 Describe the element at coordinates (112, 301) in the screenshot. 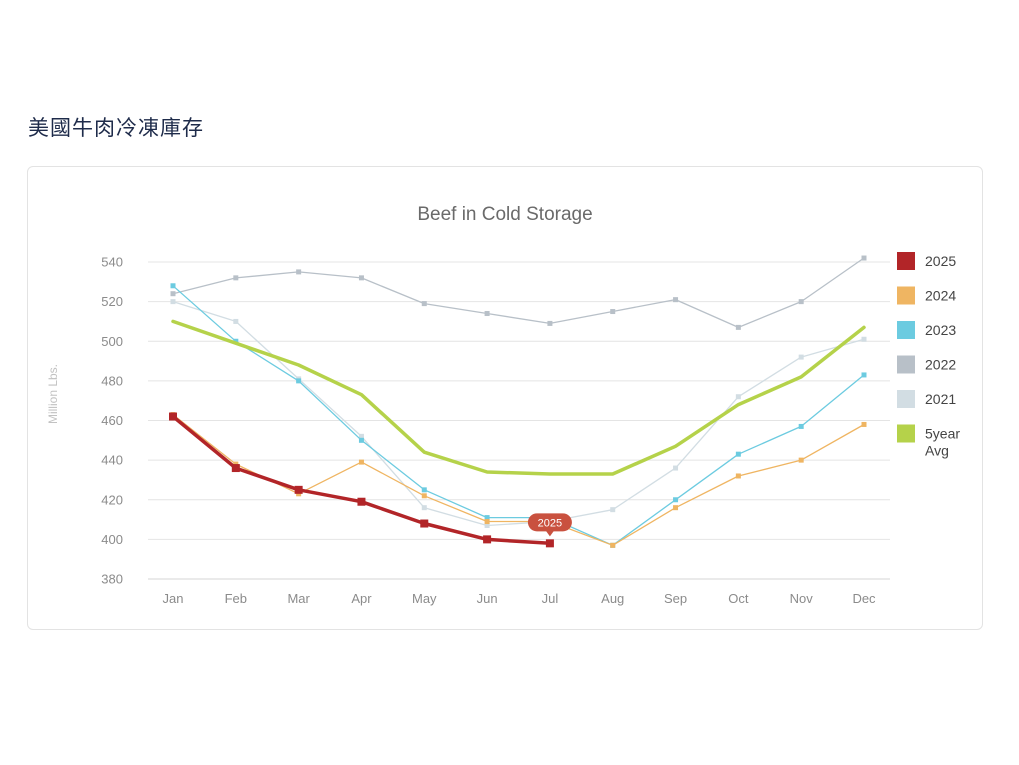

I see `y-tick-label: 520` at that location.